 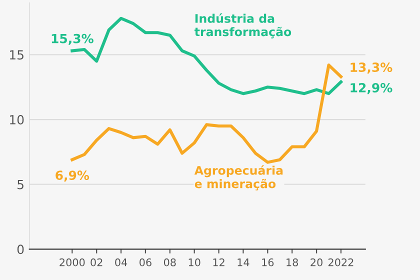 I want to click on y-tick-label: 10, so click(x=17, y=119).